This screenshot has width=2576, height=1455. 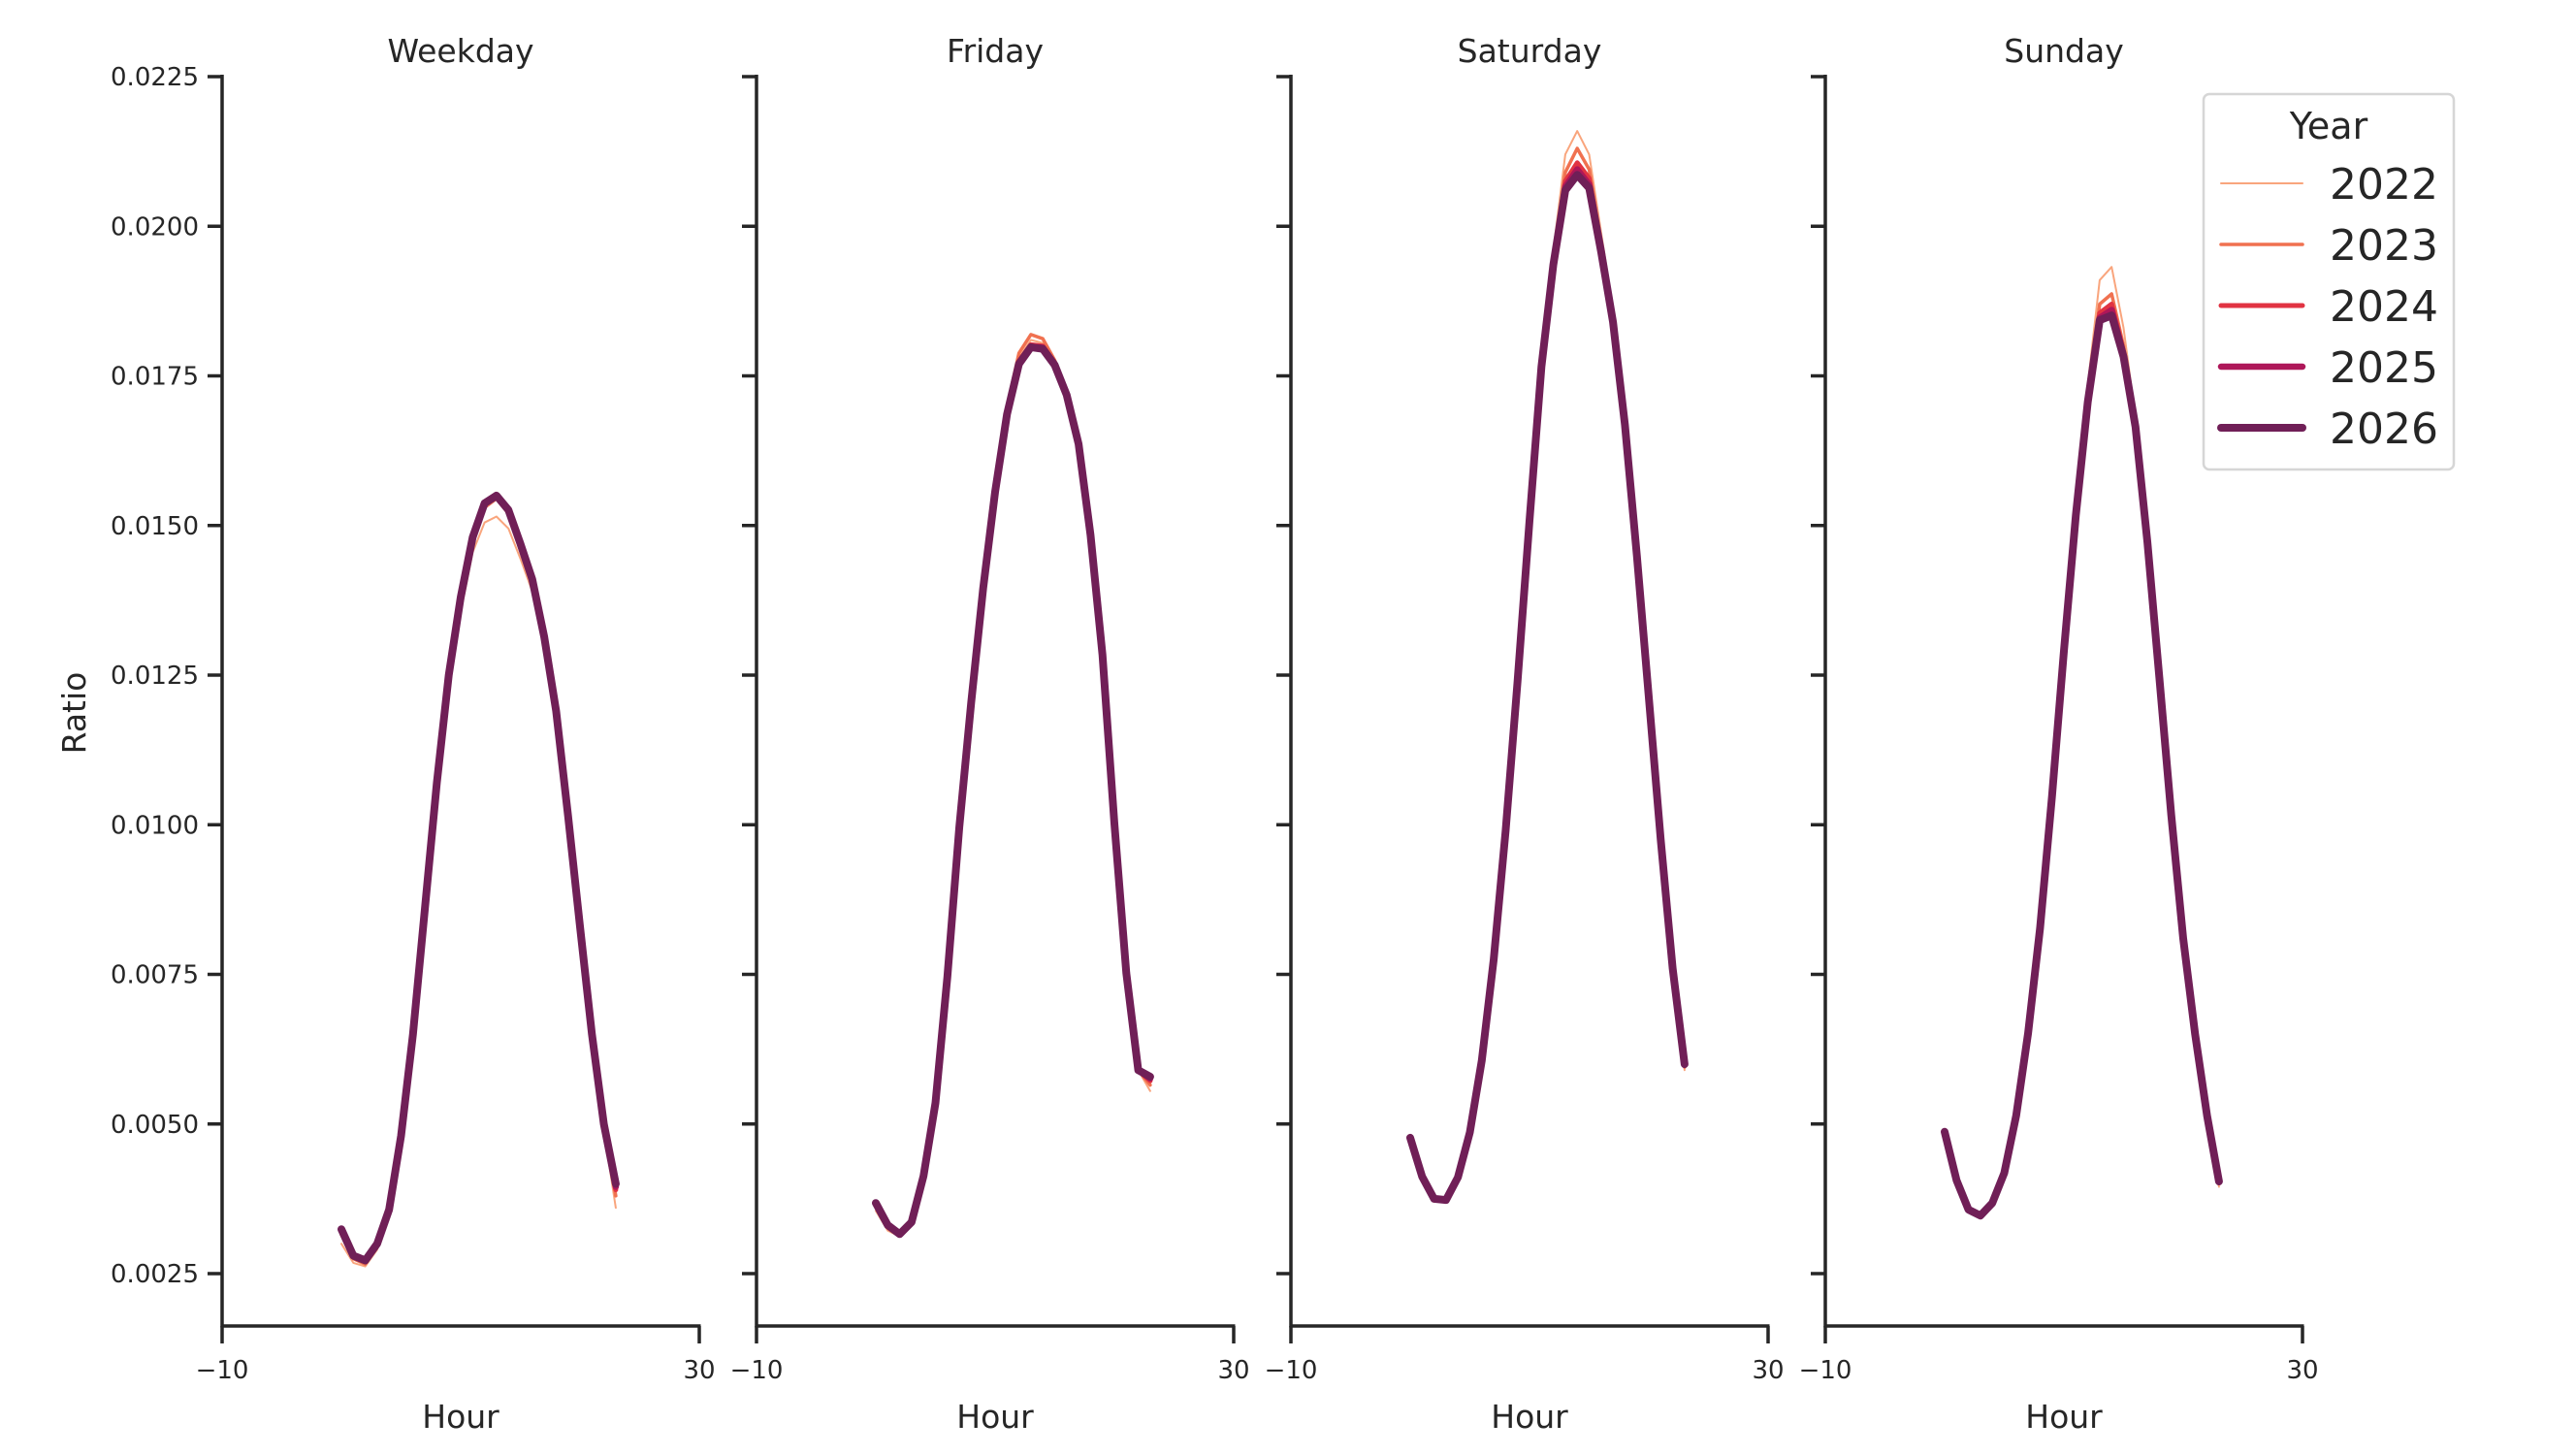 I want to click on legend-item-2025: 2025, so click(x=2327, y=368).